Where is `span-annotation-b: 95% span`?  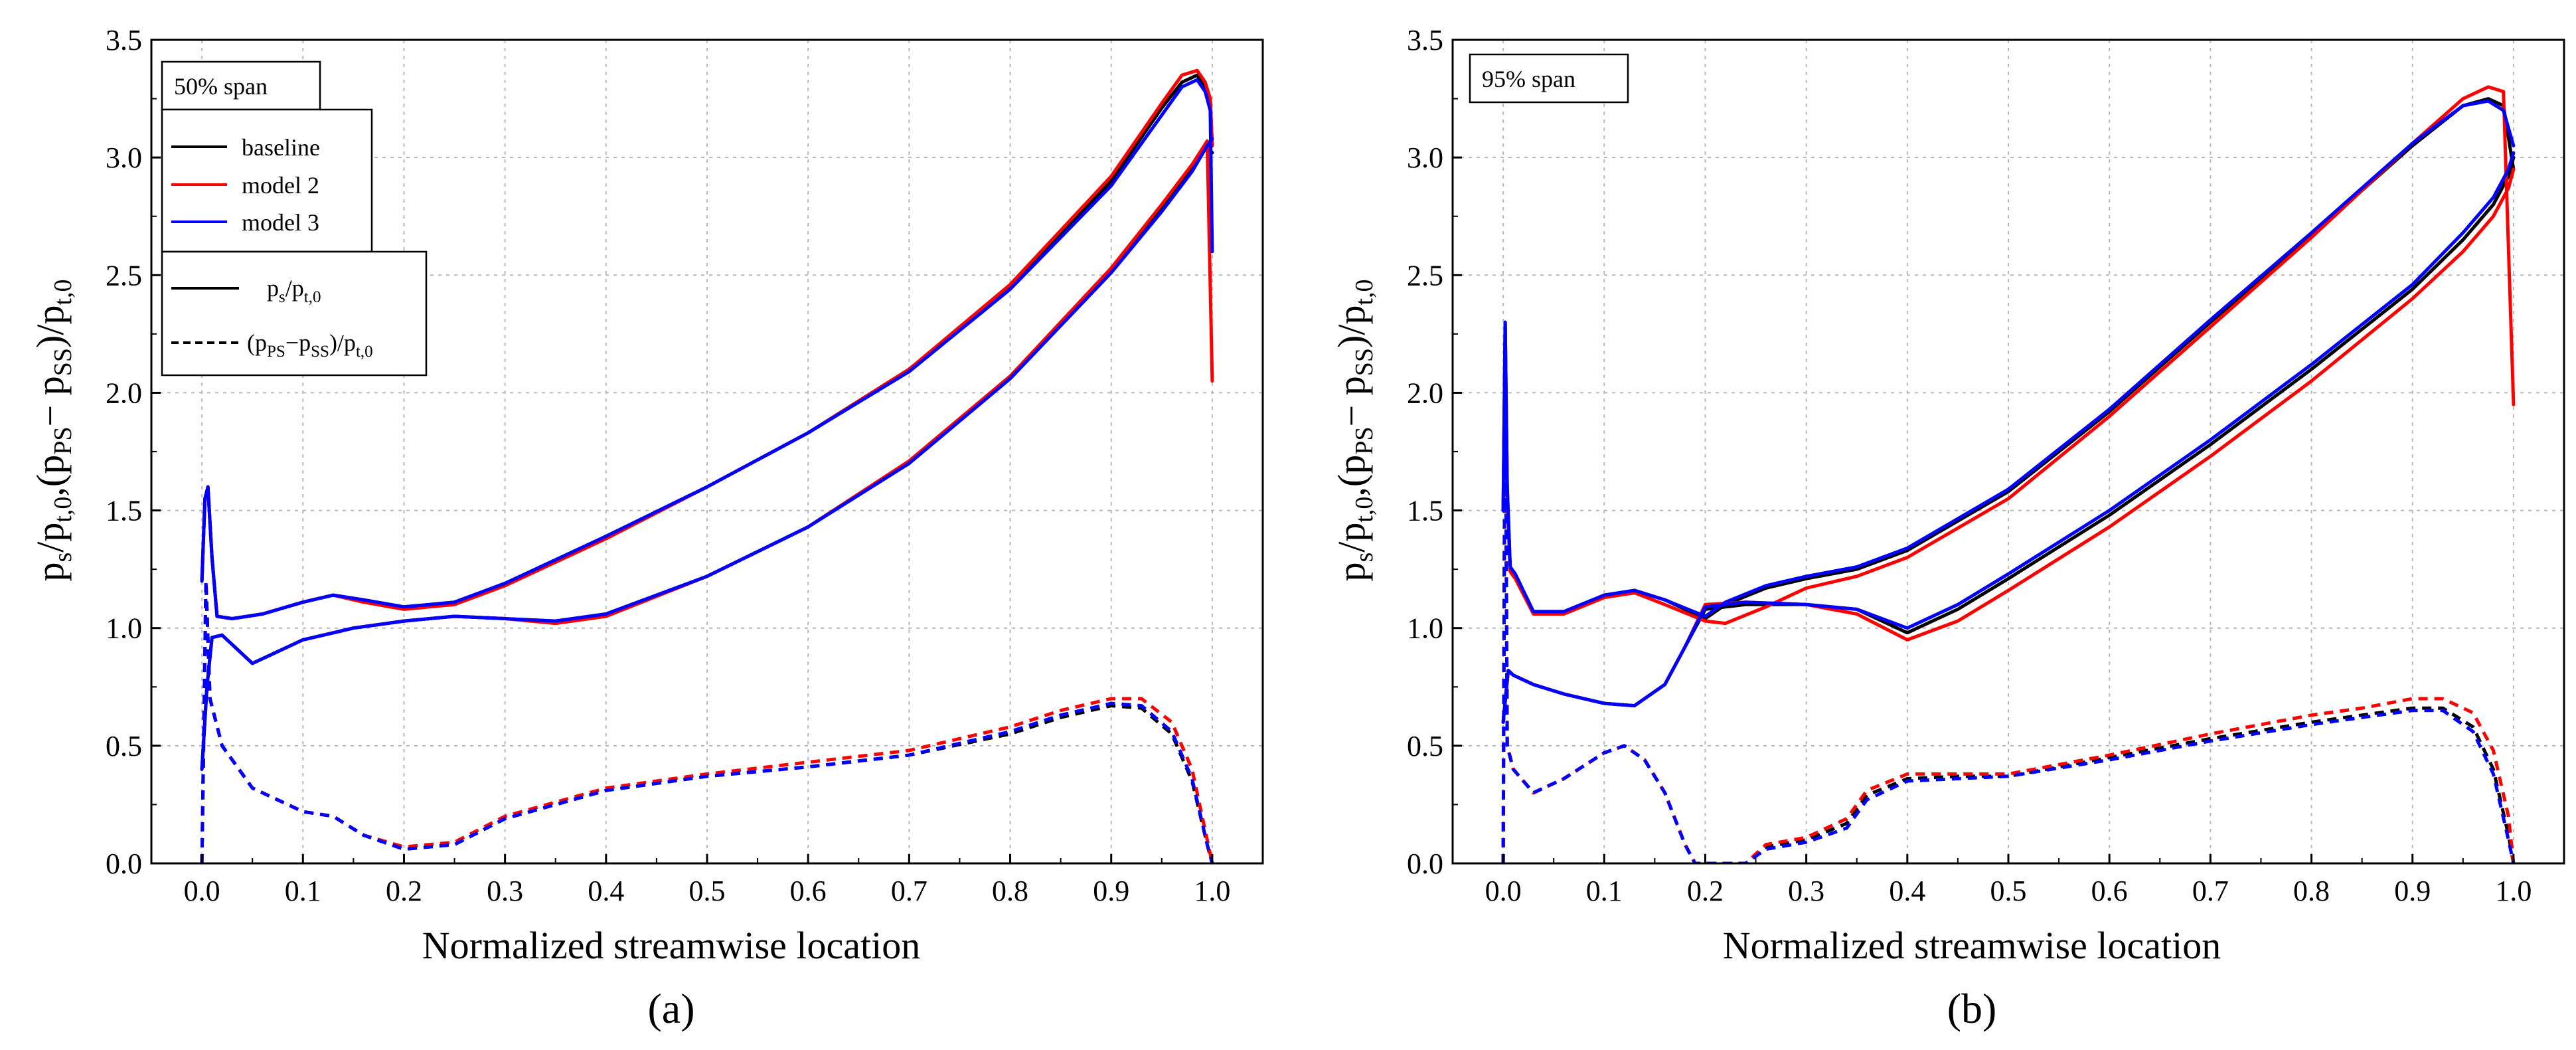 span-annotation-b: 95% span is located at coordinates (1549, 79).